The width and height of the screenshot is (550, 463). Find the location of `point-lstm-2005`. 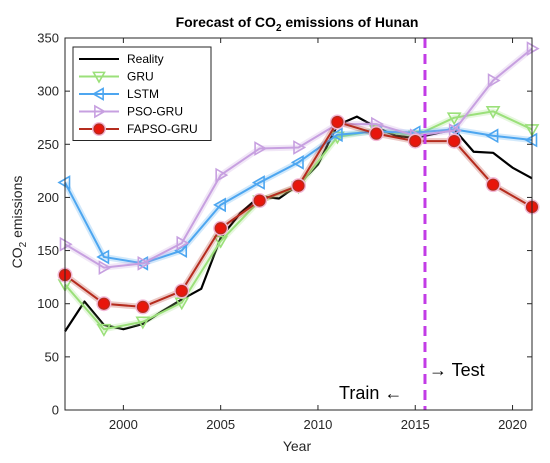

point-lstm-2005 is located at coordinates (219, 205).